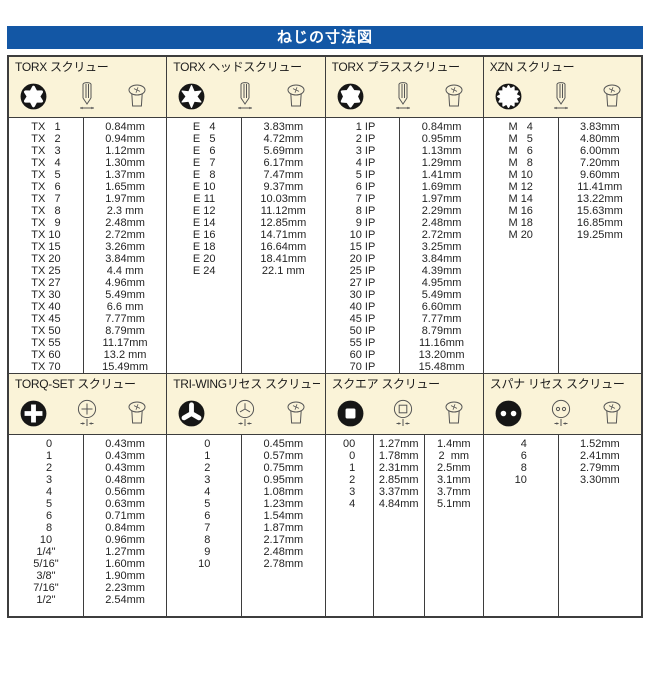 This screenshot has width=650, height=676. What do you see at coordinates (557, 384) in the screenshot?
I see `column-title: スパナ リセス スクリュー` at bounding box center [557, 384].